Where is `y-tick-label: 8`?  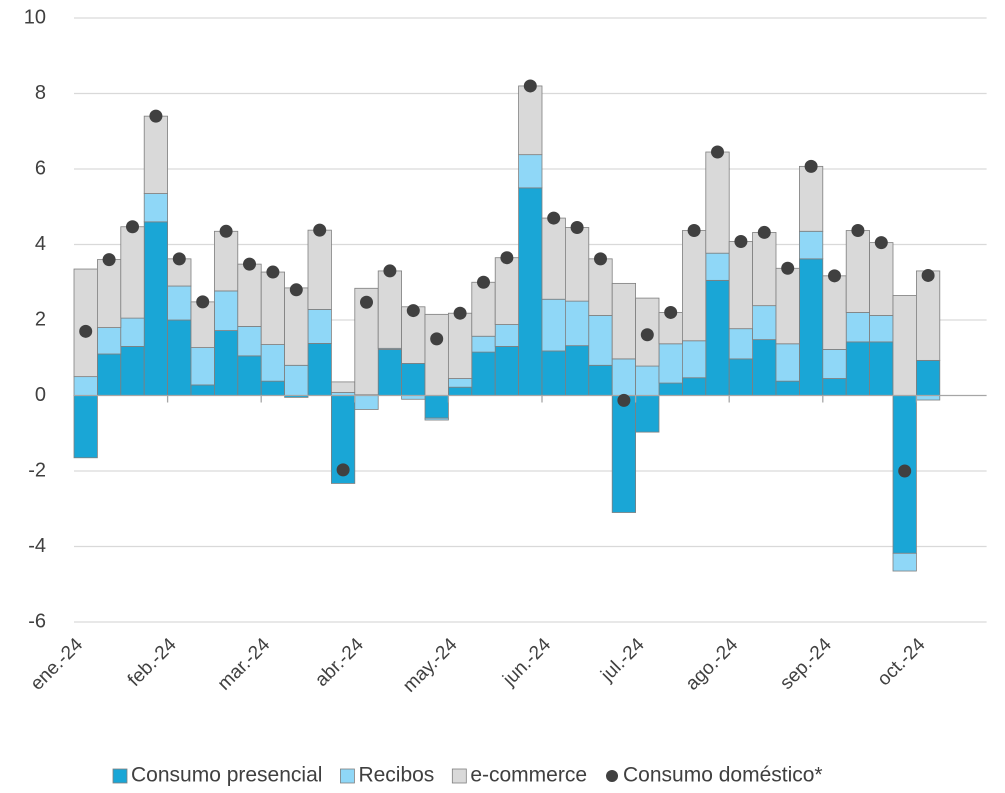 y-tick-label: 8 is located at coordinates (40, 93).